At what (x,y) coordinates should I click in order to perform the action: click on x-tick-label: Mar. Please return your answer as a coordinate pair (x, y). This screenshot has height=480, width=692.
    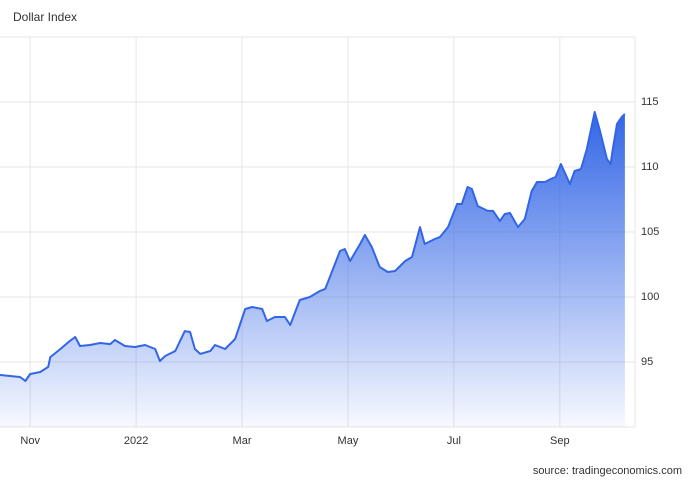
    Looking at the image, I should click on (242, 441).